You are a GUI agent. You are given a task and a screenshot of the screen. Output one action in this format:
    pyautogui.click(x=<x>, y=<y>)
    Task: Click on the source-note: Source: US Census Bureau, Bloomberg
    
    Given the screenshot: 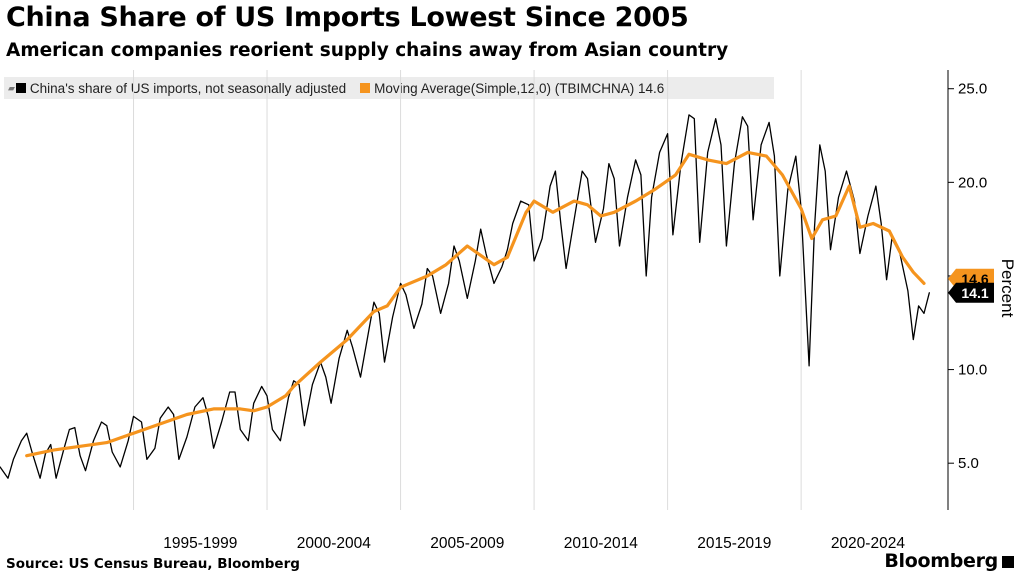 What is the action you would take?
    pyautogui.click(x=153, y=564)
    